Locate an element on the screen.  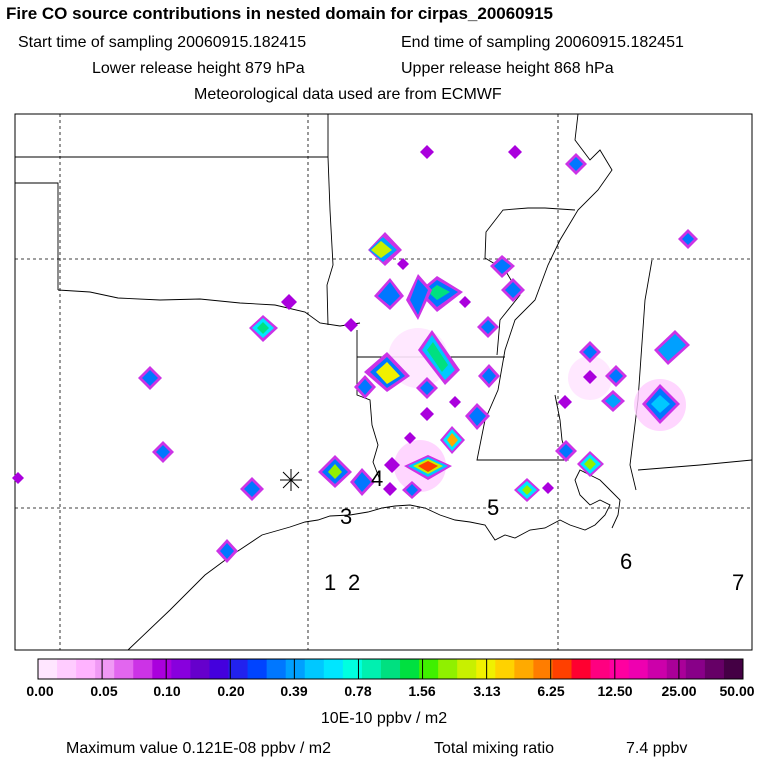
colorbar-tick-label: 12.50 is located at coordinates (615, 691).